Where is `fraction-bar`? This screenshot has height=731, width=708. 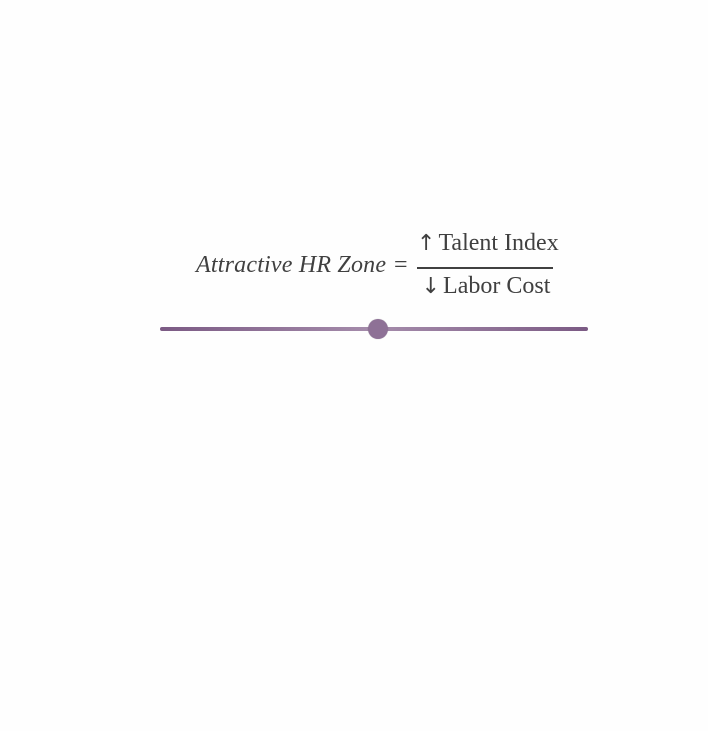 fraction-bar is located at coordinates (485, 268).